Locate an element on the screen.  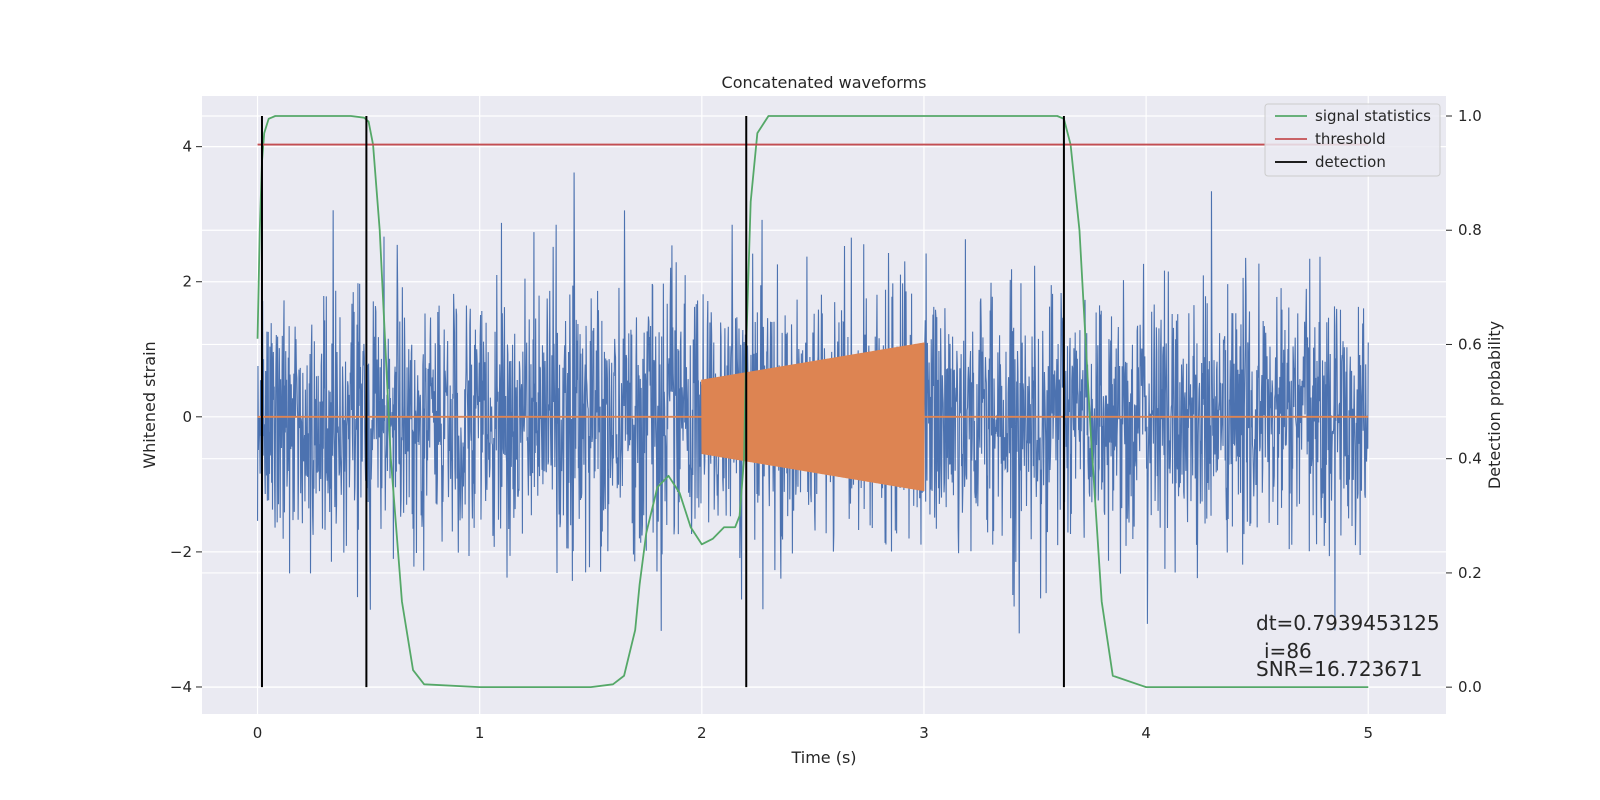
waveform-line is located at coordinates (813, 417).